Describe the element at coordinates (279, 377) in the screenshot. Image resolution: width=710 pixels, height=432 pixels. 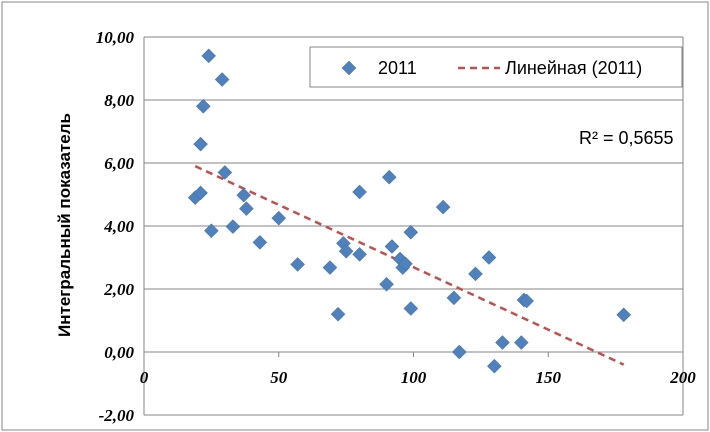
I see `x-tick-label: 50` at that location.